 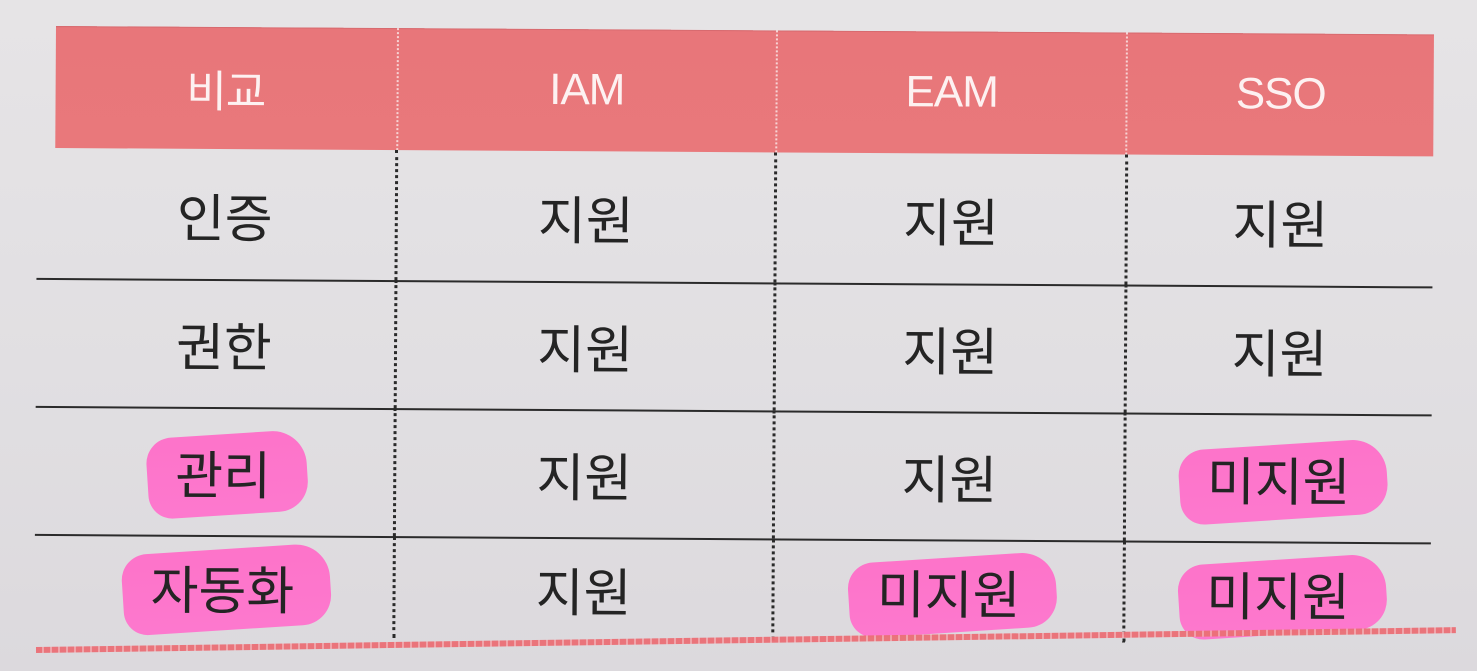 What do you see at coordinates (224, 219) in the screenshot?
I see `row-label: 인증` at bounding box center [224, 219].